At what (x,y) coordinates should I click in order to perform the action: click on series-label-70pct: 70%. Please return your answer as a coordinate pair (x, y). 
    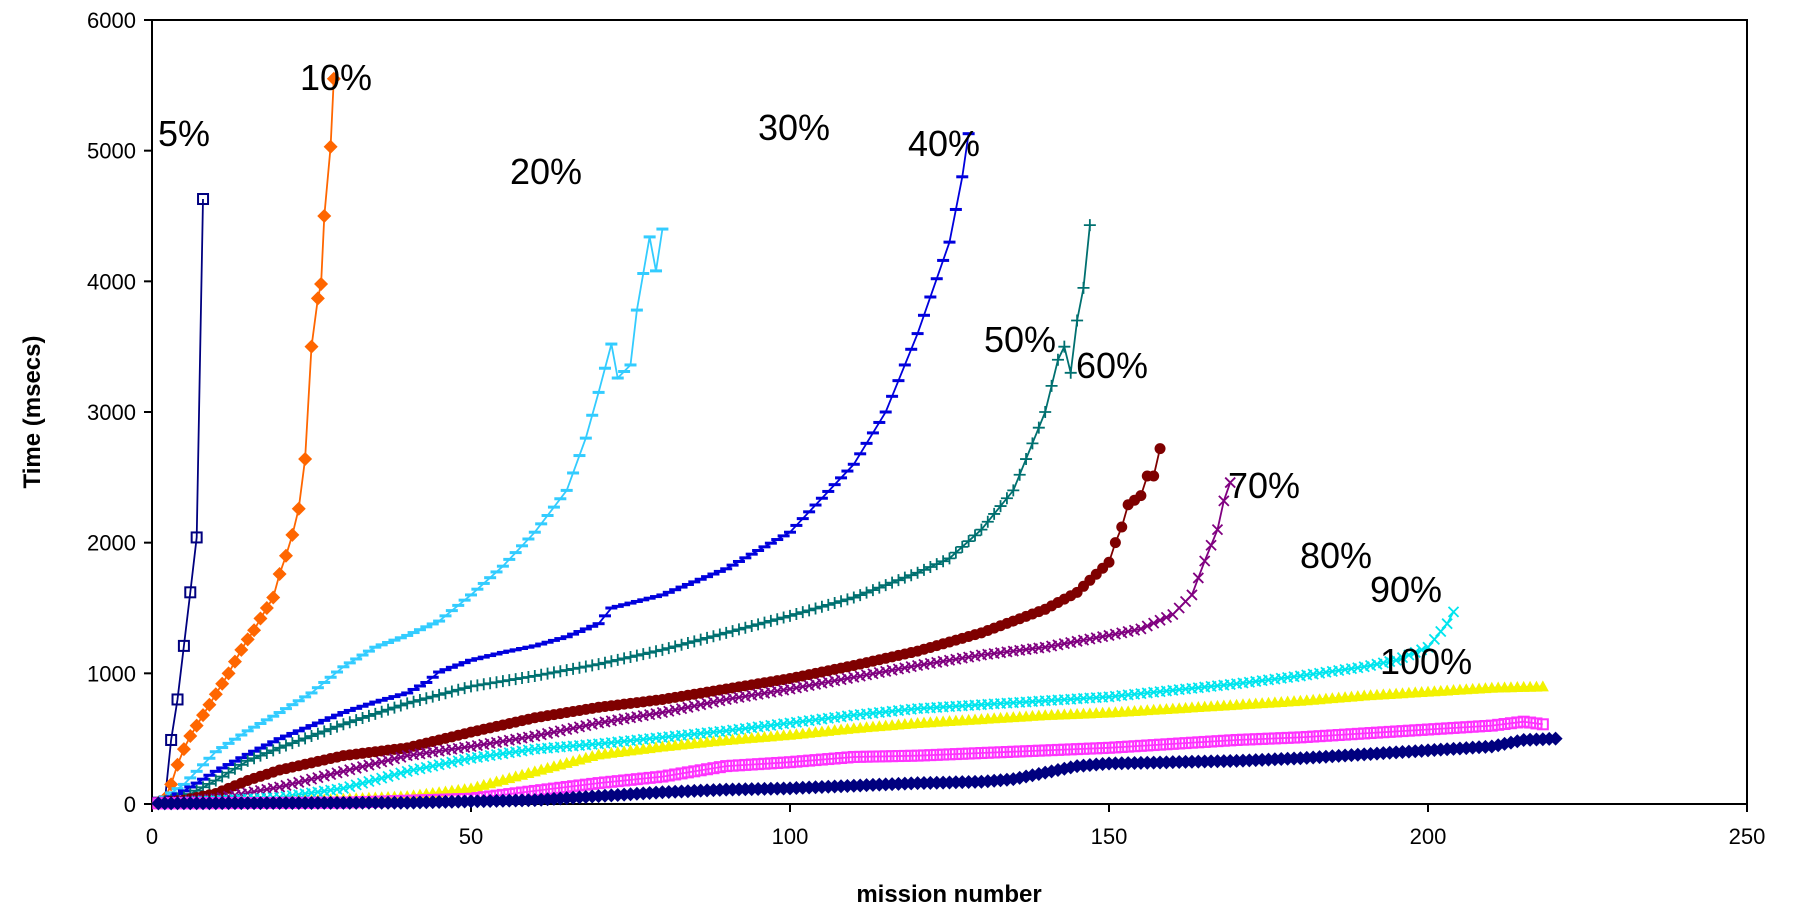
    Looking at the image, I should click on (1264, 485).